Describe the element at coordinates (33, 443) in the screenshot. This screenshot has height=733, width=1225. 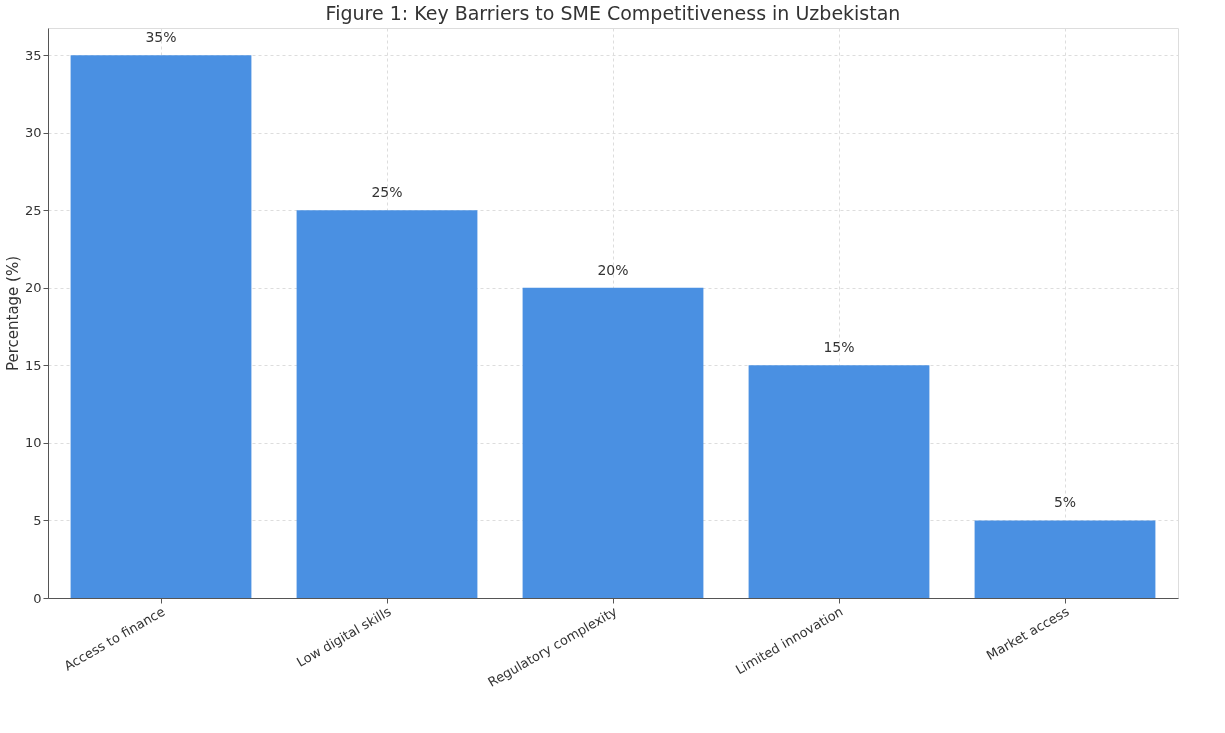
I see `y-tick-label: 10` at that location.